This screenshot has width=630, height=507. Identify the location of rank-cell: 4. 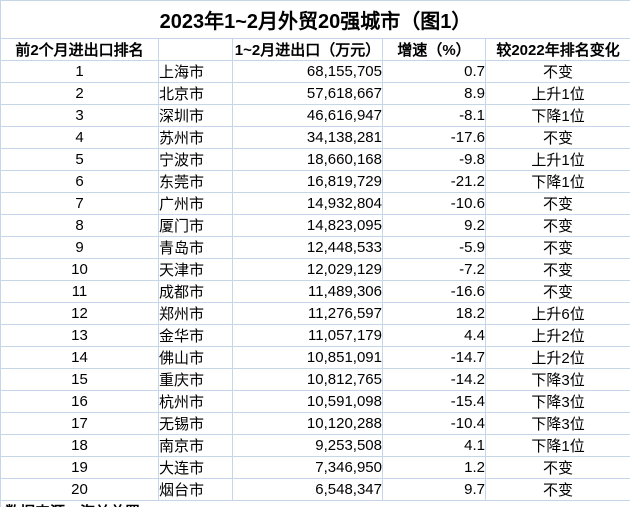
(79, 137).